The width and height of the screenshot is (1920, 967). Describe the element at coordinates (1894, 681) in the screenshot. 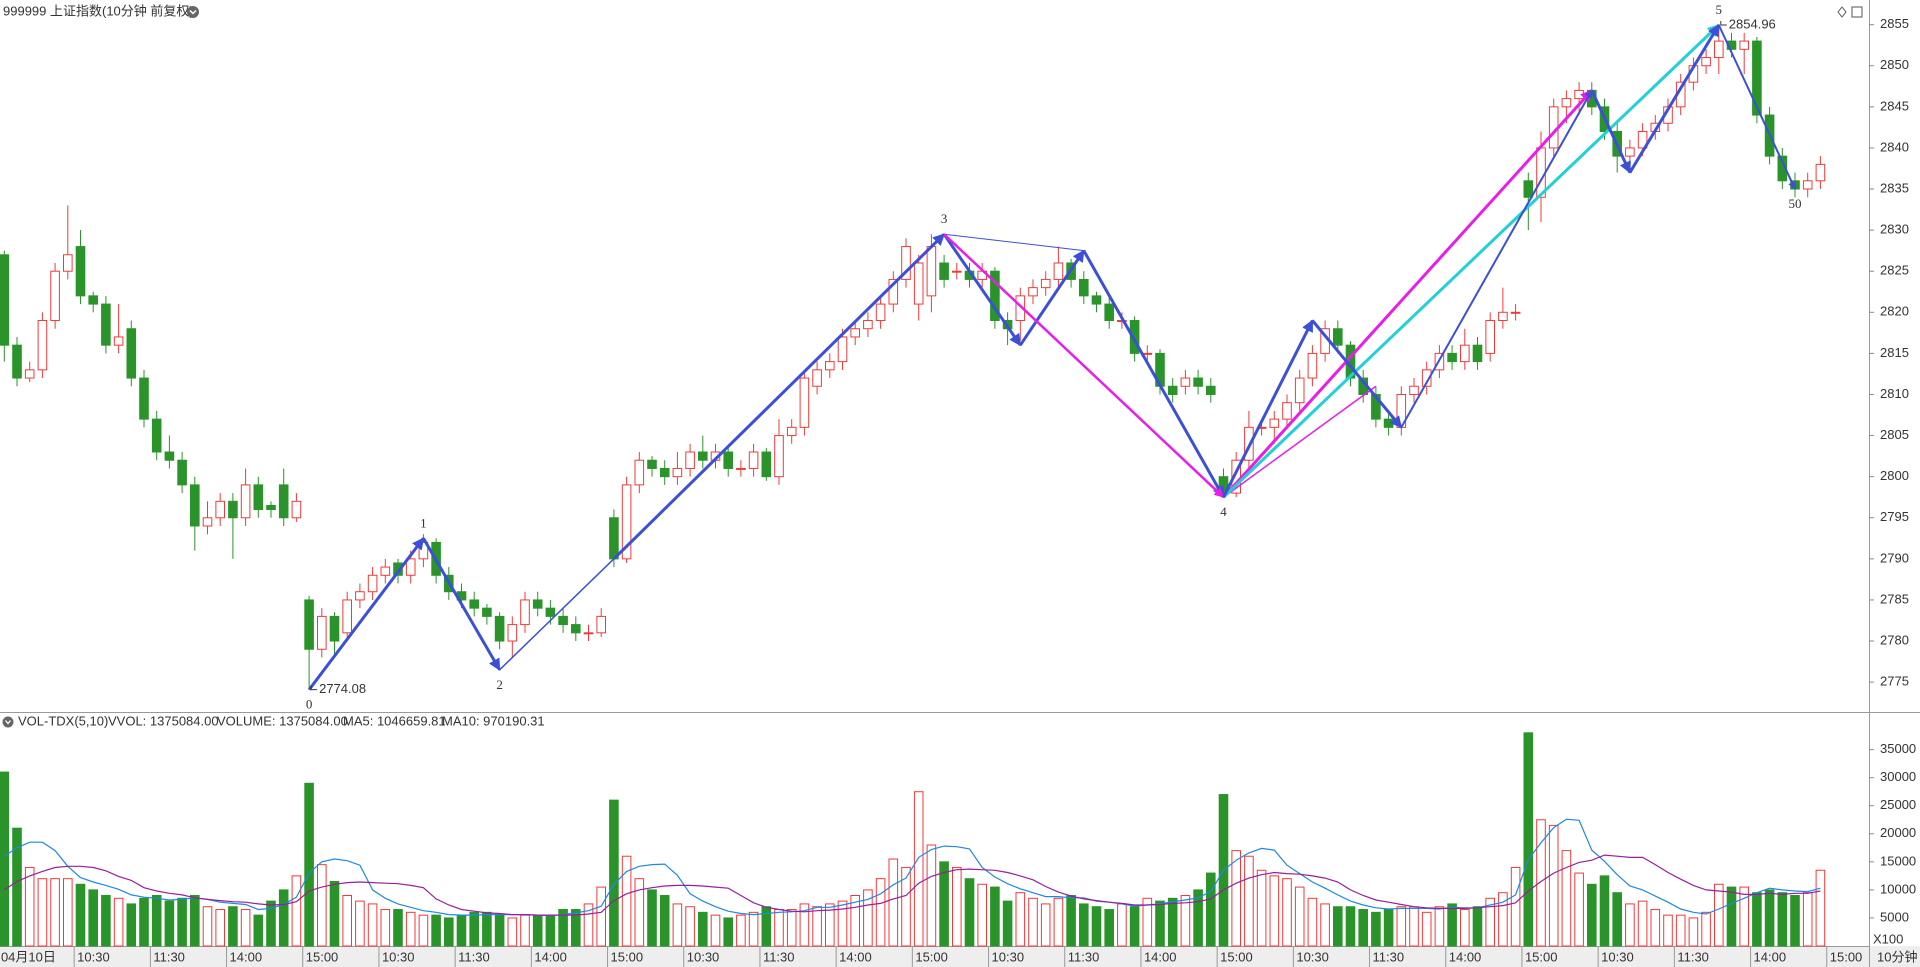

I see `y-tick-label: 2775` at that location.